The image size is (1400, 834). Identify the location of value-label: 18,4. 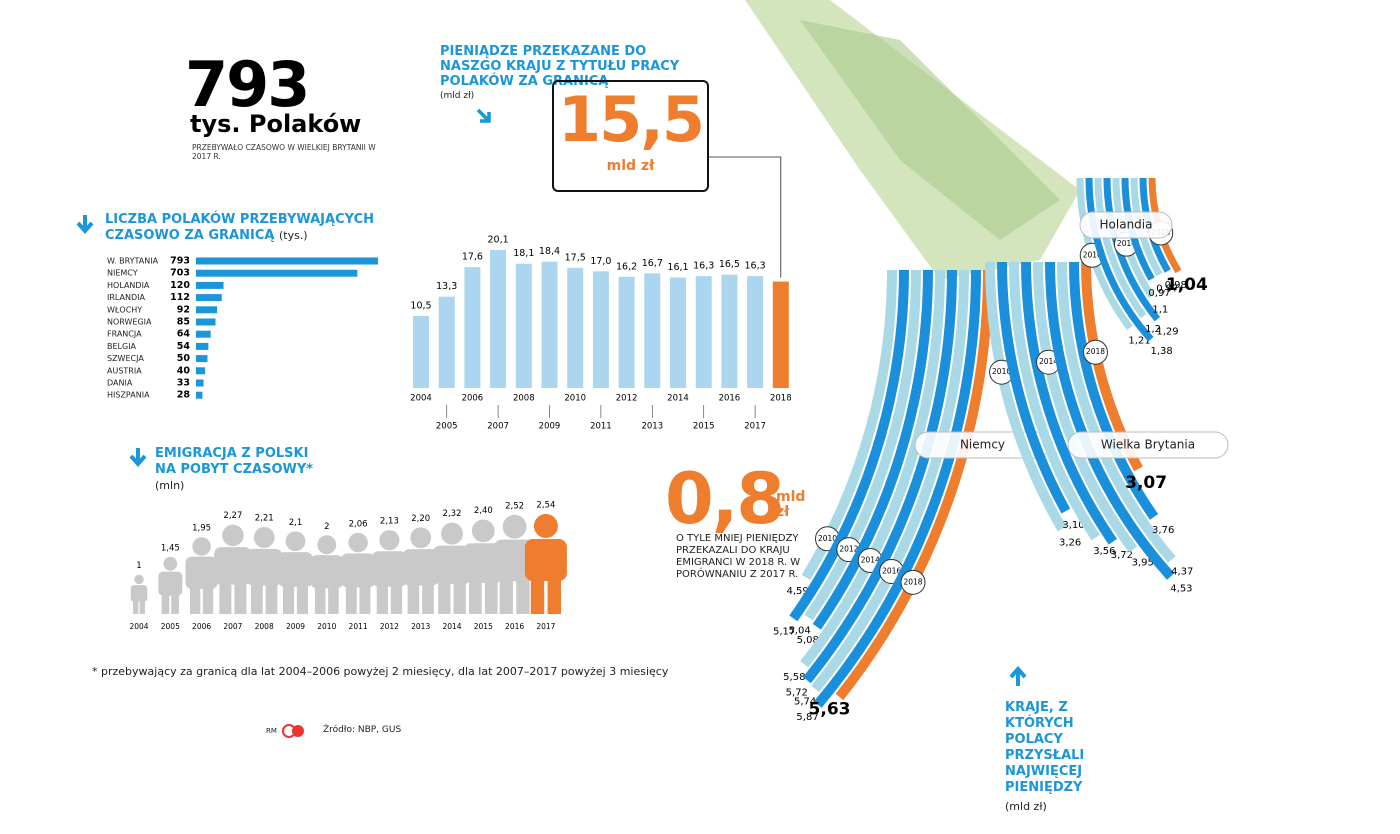
(549, 251).